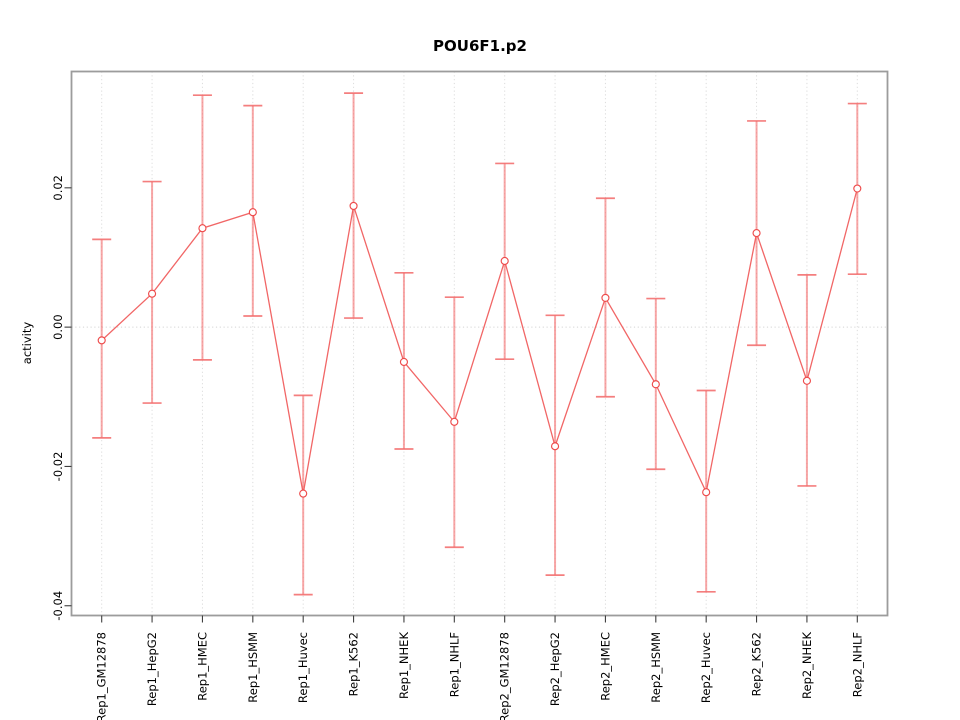  I want to click on x-tick-label: Rep1_HepG2, so click(152, 669).